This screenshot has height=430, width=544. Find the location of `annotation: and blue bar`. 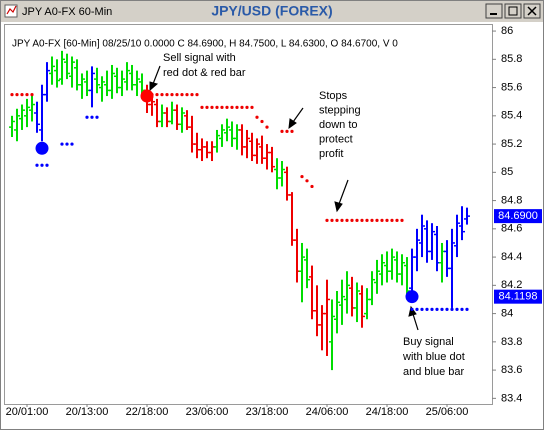

annotation: and blue bar is located at coordinates (433, 372).